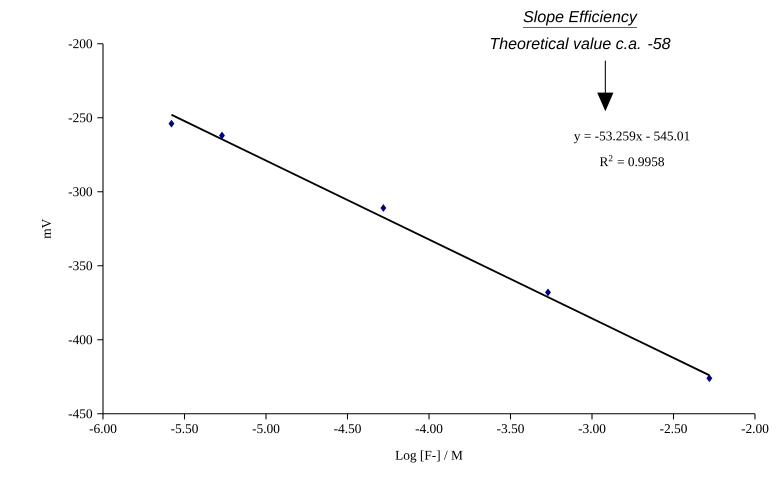 The image size is (782, 494). I want to click on text: Slope Efficiency, so click(581, 18).